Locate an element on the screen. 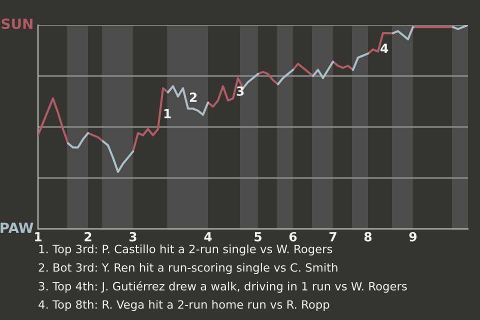  x-tick-label: 2 is located at coordinates (88, 237).